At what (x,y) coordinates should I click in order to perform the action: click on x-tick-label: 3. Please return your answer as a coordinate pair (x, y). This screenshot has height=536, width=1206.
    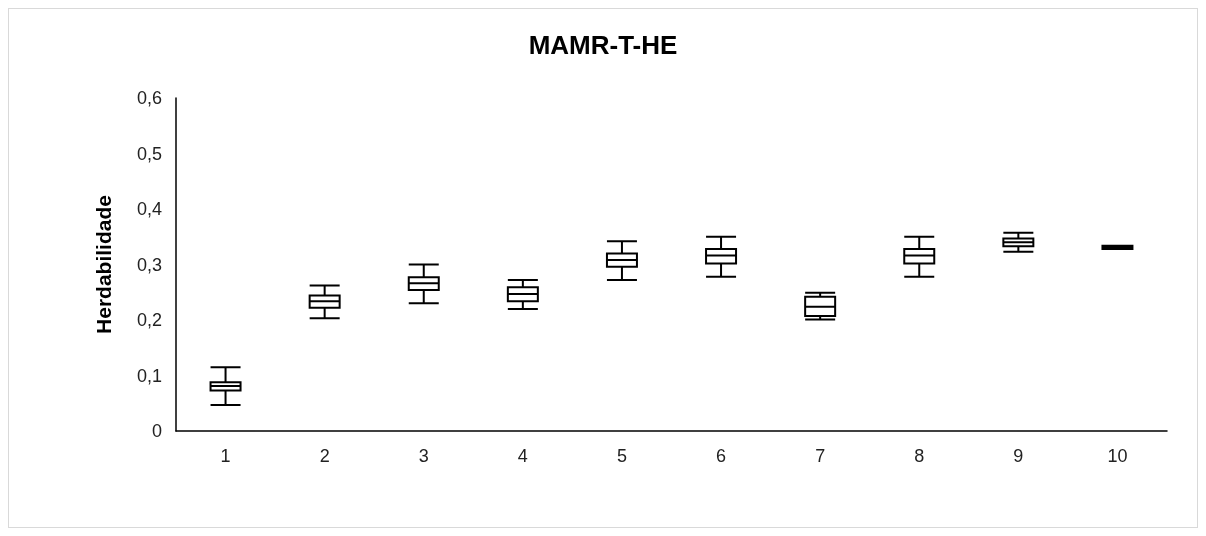
    Looking at the image, I should click on (423, 456).